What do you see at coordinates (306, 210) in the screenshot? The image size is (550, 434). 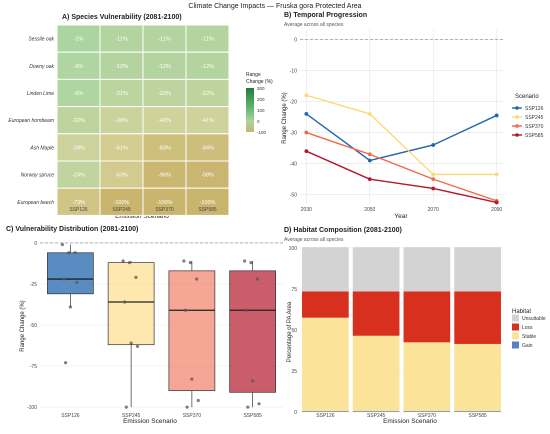 I see `x-tick-label: 2030` at bounding box center [306, 210].